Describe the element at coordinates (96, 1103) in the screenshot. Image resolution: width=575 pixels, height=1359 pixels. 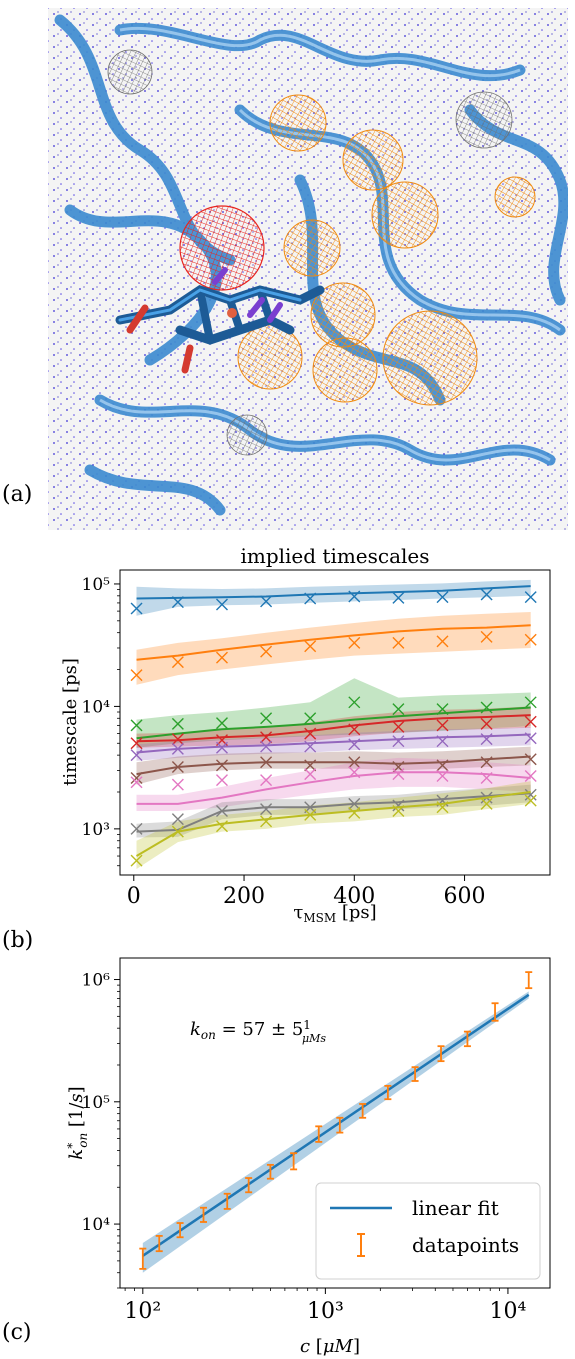
I see `y-tick-label: 10⁵` at that location.